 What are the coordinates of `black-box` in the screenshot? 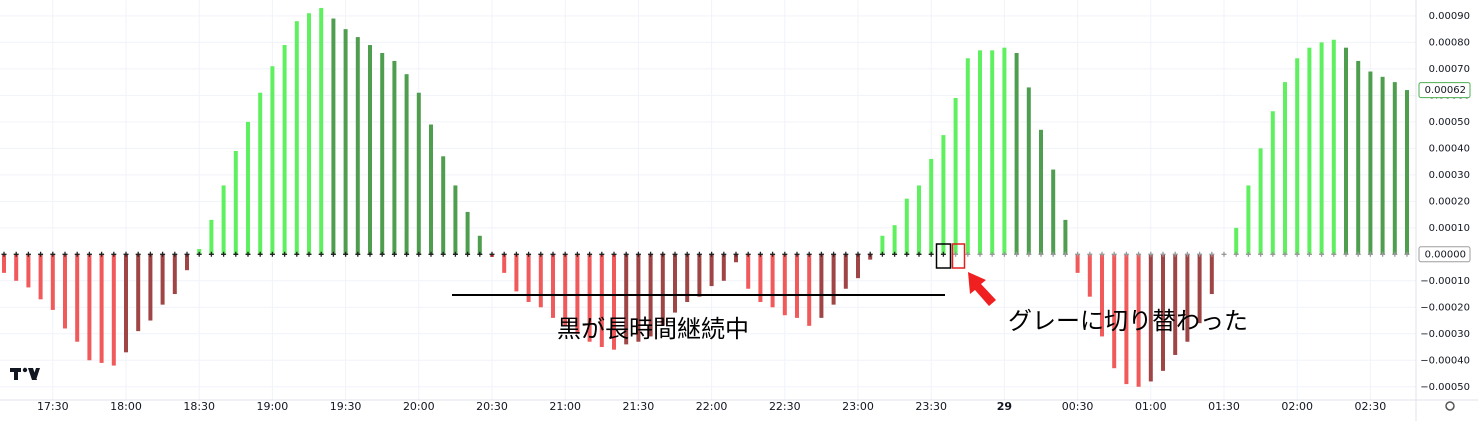 It's located at (943, 256).